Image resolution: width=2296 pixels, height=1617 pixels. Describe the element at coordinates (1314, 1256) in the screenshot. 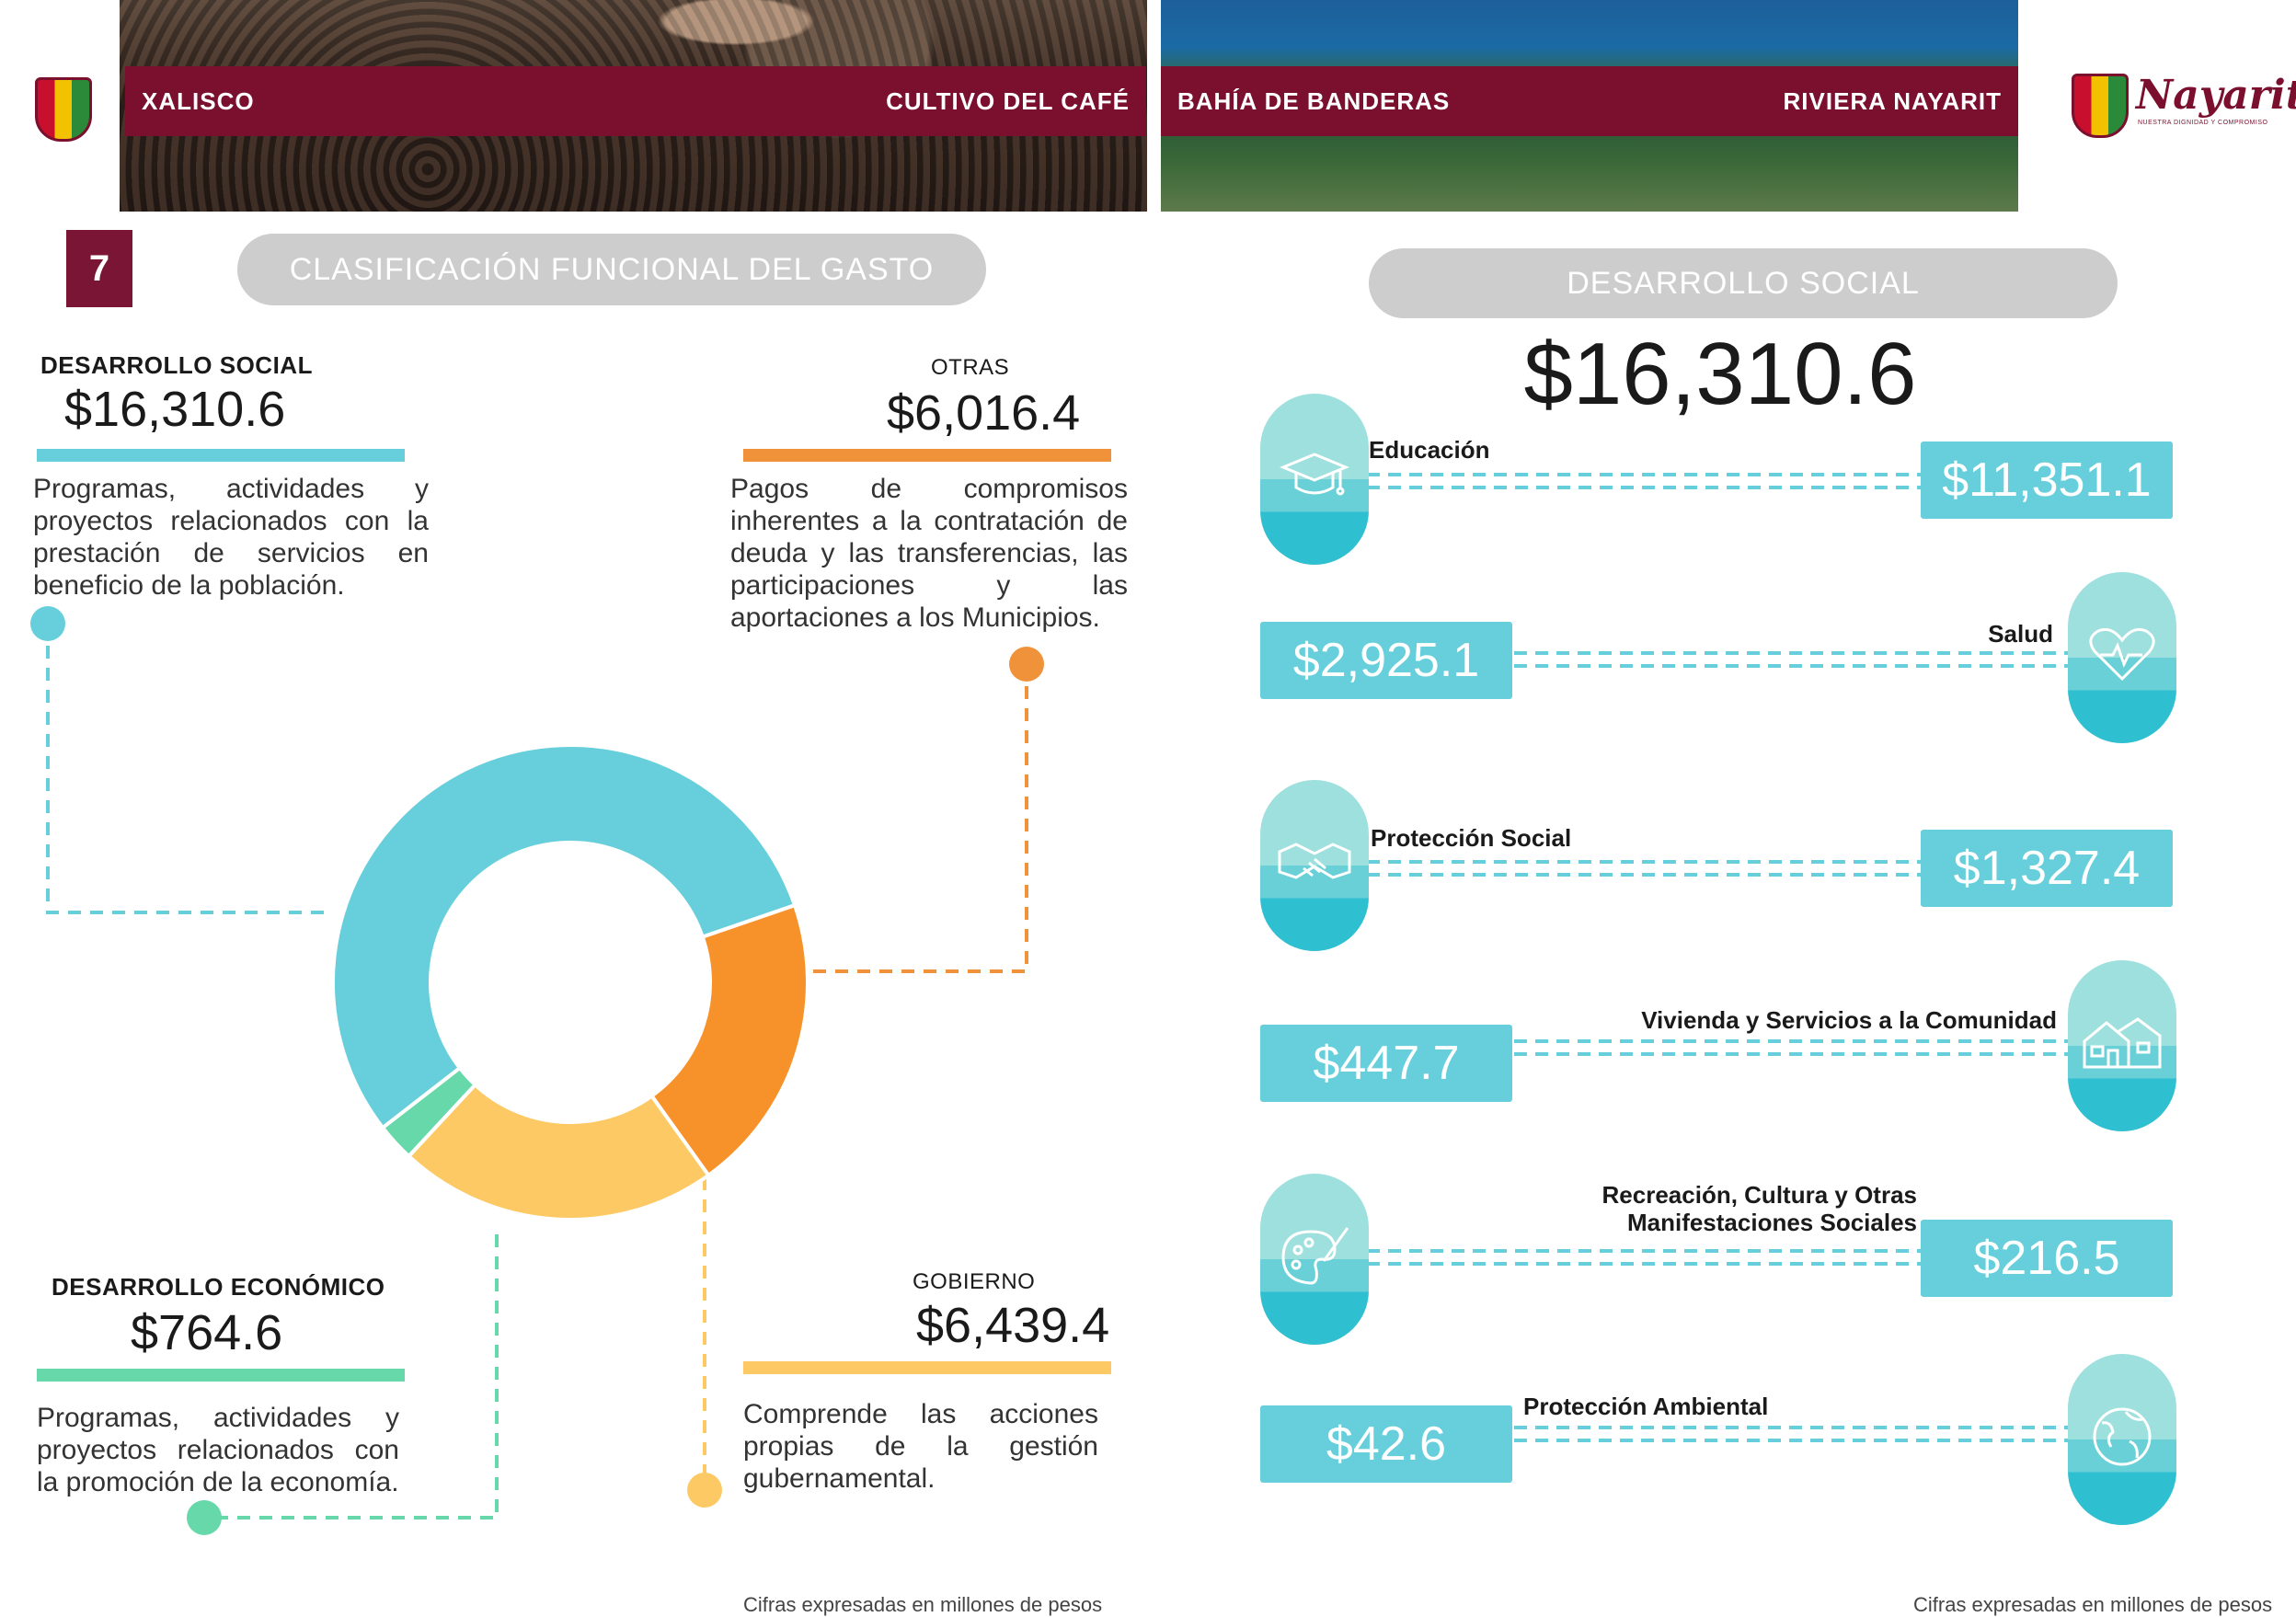

I see `palette-icon` at that location.